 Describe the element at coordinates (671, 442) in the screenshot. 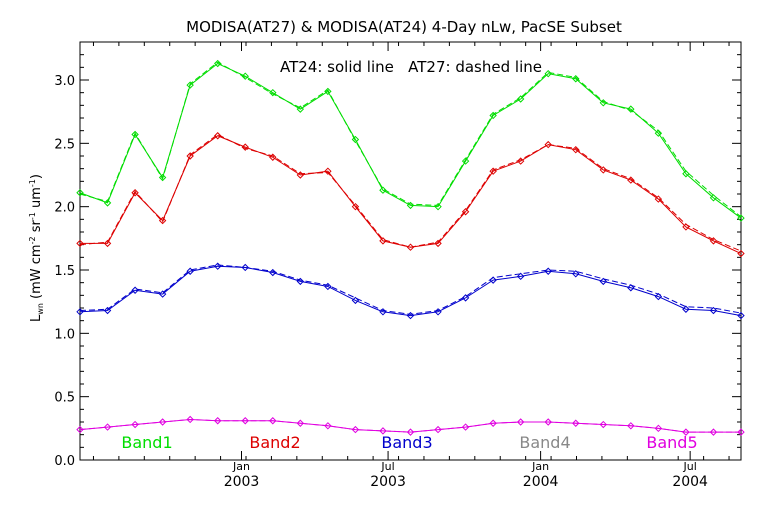

I see `legend-entry-band5: Band5` at that location.